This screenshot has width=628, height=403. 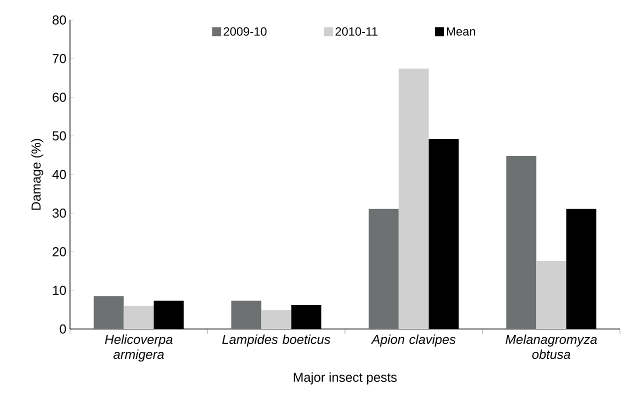 I want to click on y-tick-label: 0, so click(x=63, y=329).